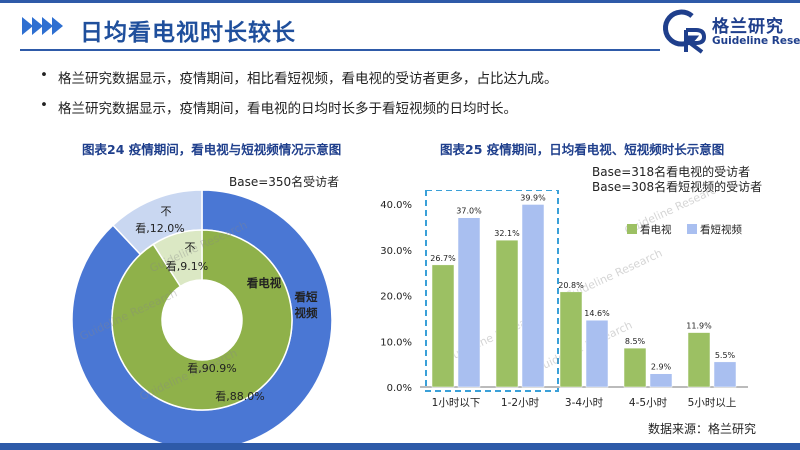 This screenshot has height=450, width=800. Describe the element at coordinates (725, 355) in the screenshot. I see `bar-data-label: 5.5%` at that location.